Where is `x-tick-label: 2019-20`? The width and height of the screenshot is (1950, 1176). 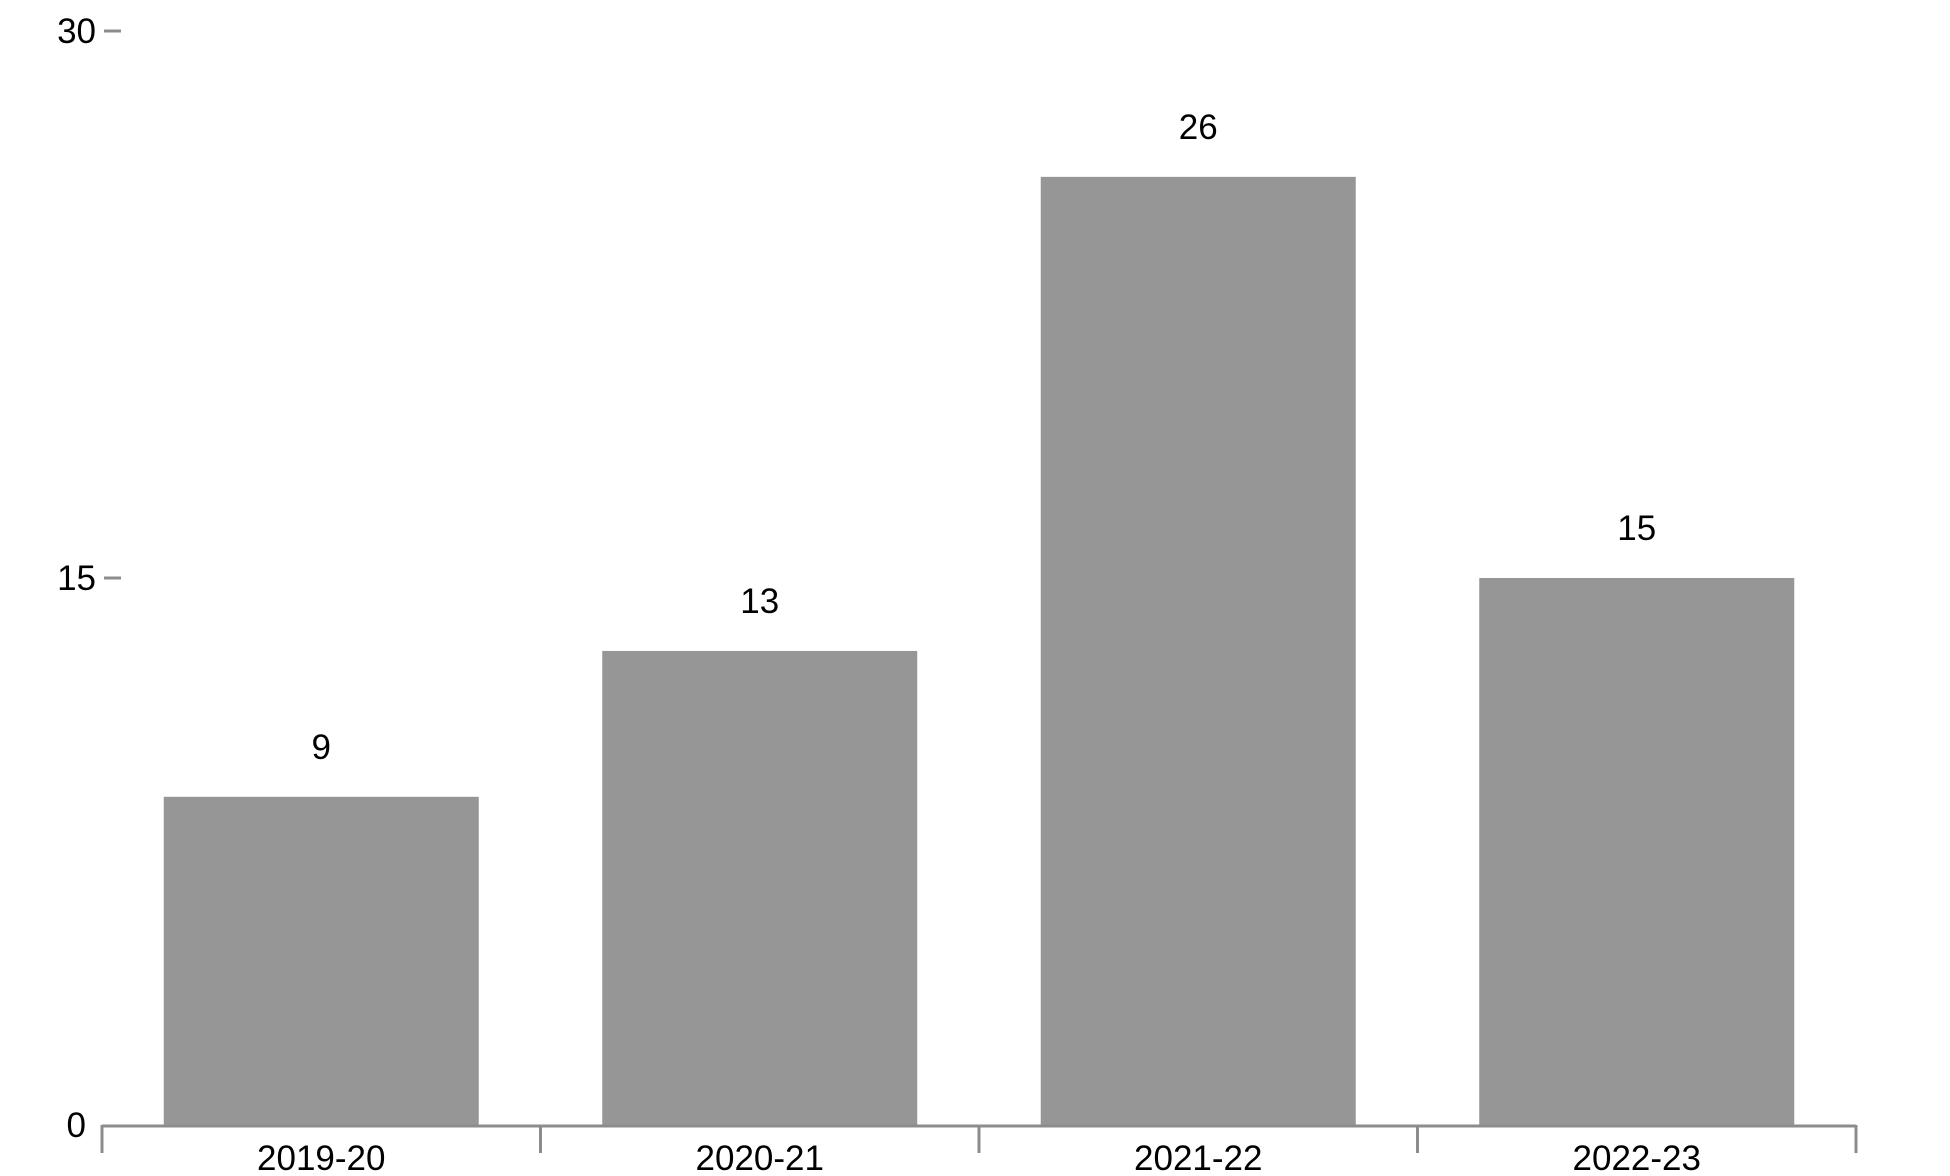
x-tick-label: 2019-20 is located at coordinates (321, 1157).